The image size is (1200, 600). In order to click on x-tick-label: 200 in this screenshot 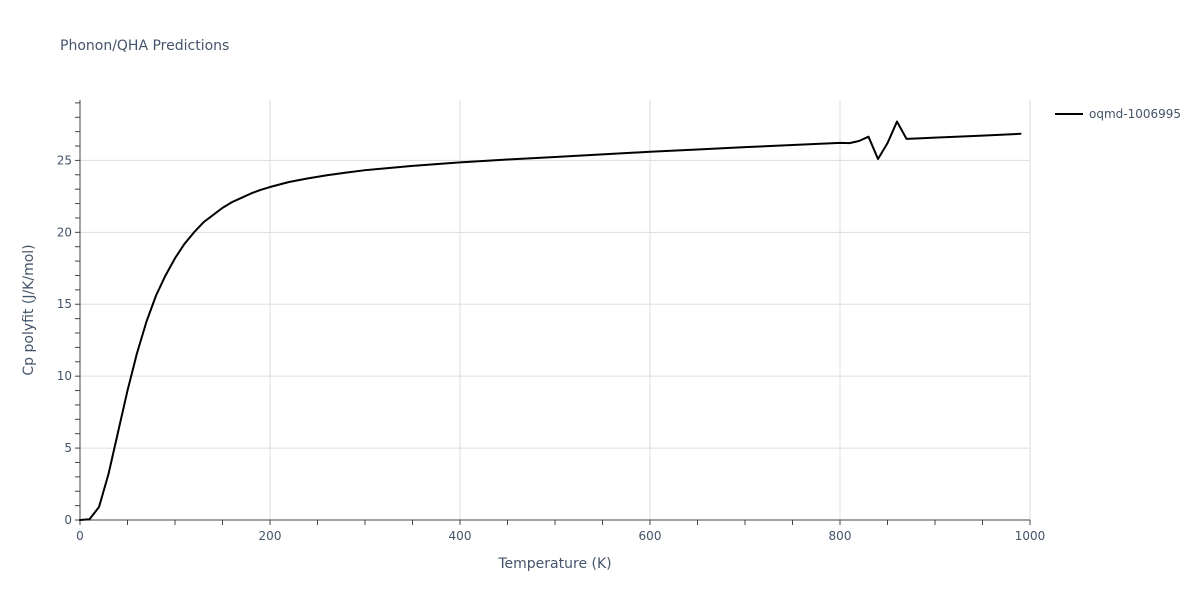, I will do `click(270, 536)`.